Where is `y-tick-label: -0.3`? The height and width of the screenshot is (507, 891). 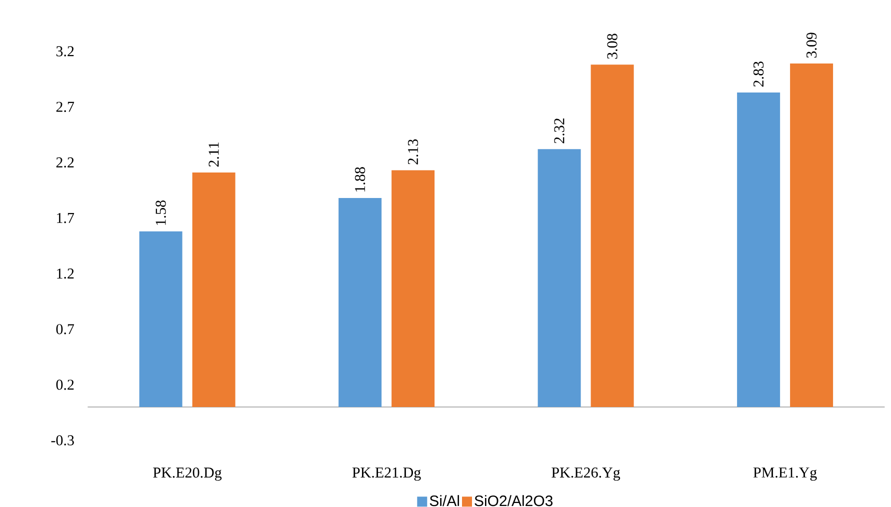
y-tick-label: -0.3 is located at coordinates (62, 440).